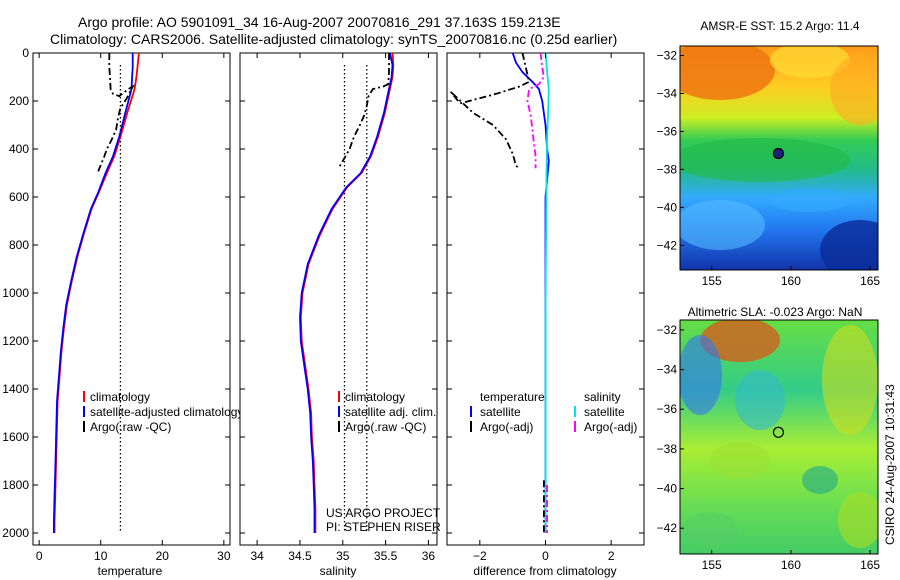 The height and width of the screenshot is (580, 900). What do you see at coordinates (602, 397) in the screenshot?
I see `legend-salinity-title: salinity` at bounding box center [602, 397].